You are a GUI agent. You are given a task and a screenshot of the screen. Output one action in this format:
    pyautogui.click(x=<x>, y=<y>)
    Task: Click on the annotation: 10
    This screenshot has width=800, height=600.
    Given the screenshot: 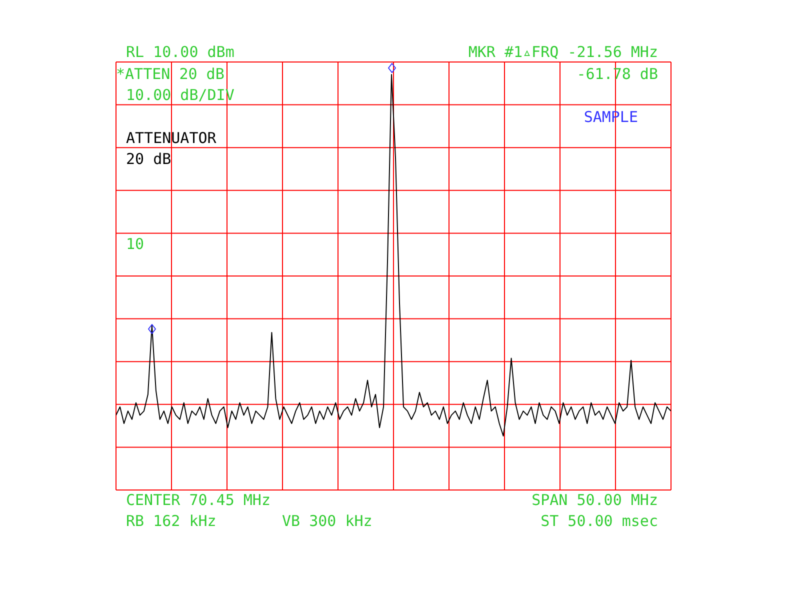 What is the action you would take?
    pyautogui.click(x=135, y=244)
    